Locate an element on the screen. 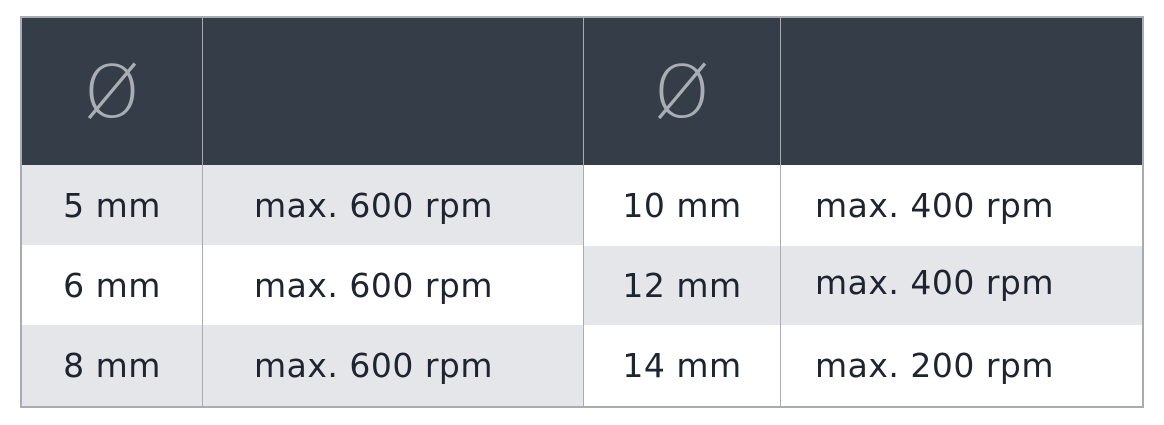  speed-cell: max. 200 rpm is located at coordinates (935, 365).